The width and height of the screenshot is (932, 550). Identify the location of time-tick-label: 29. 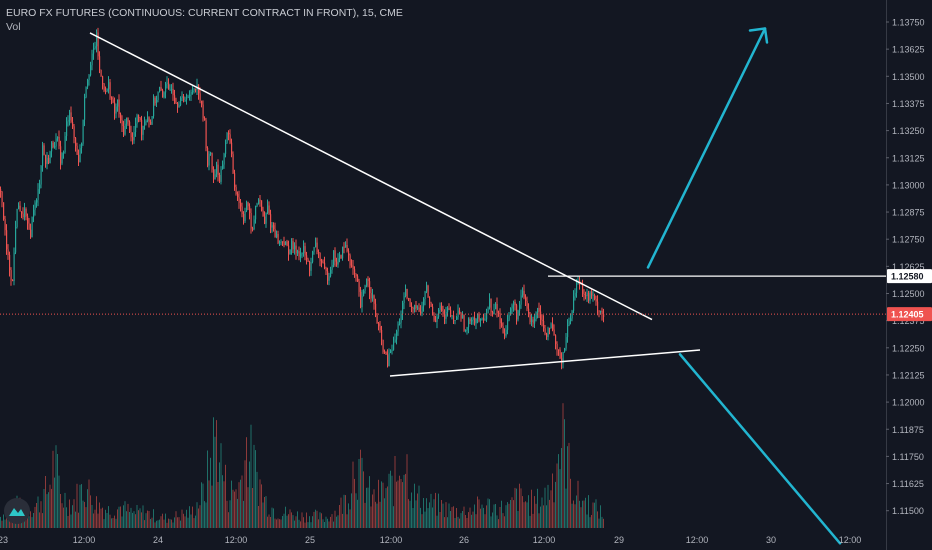
(619, 540).